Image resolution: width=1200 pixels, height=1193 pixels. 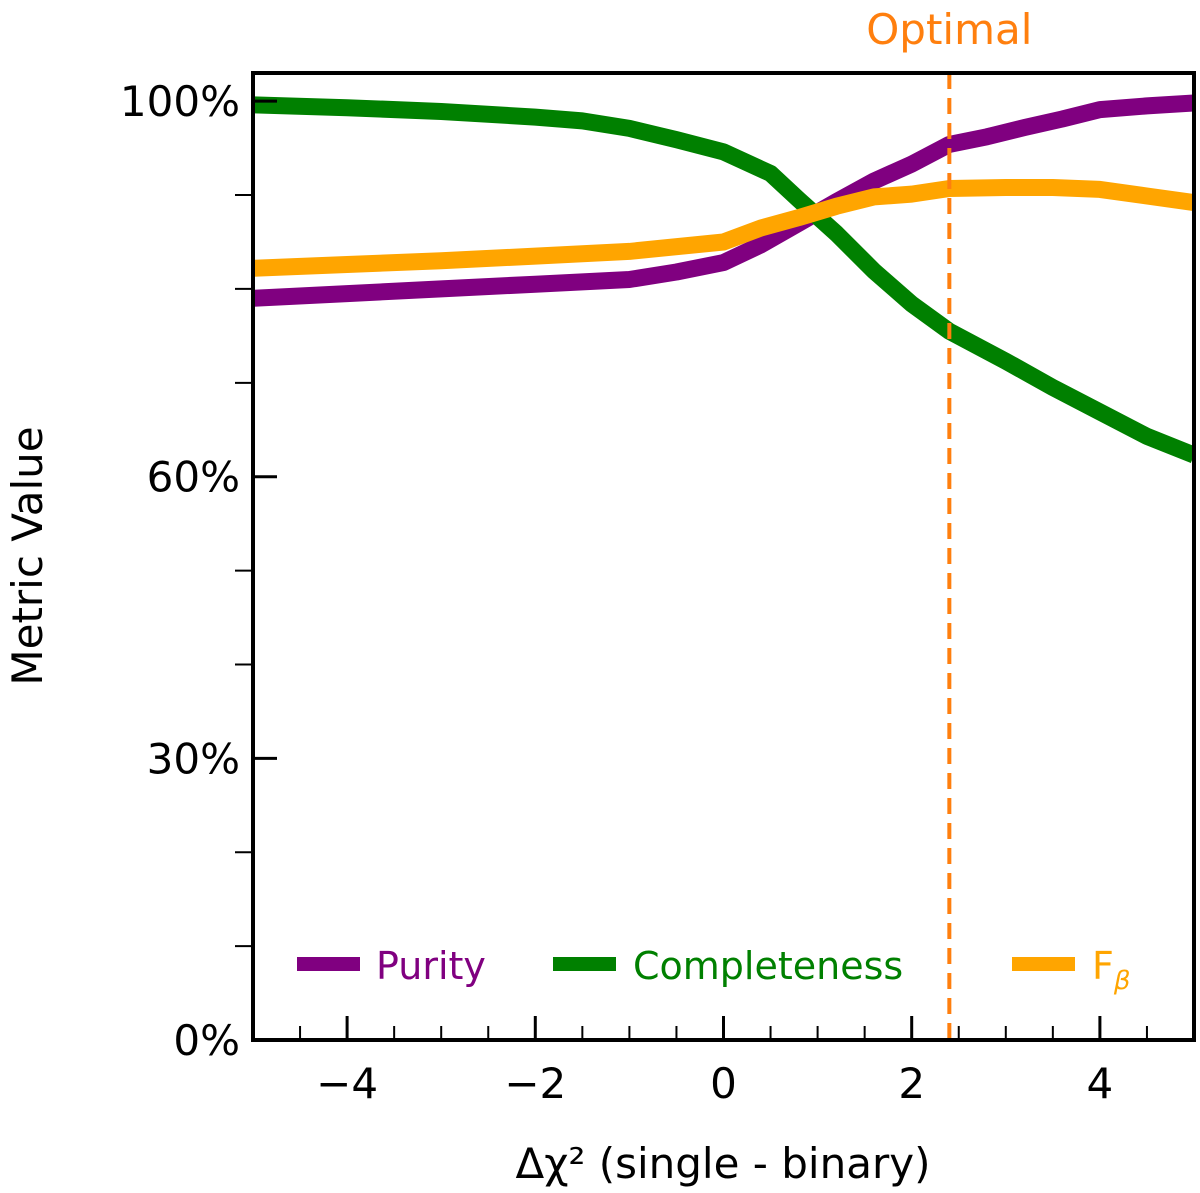 What do you see at coordinates (180, 101) in the screenshot?
I see `y-tick-label: 100%` at bounding box center [180, 101].